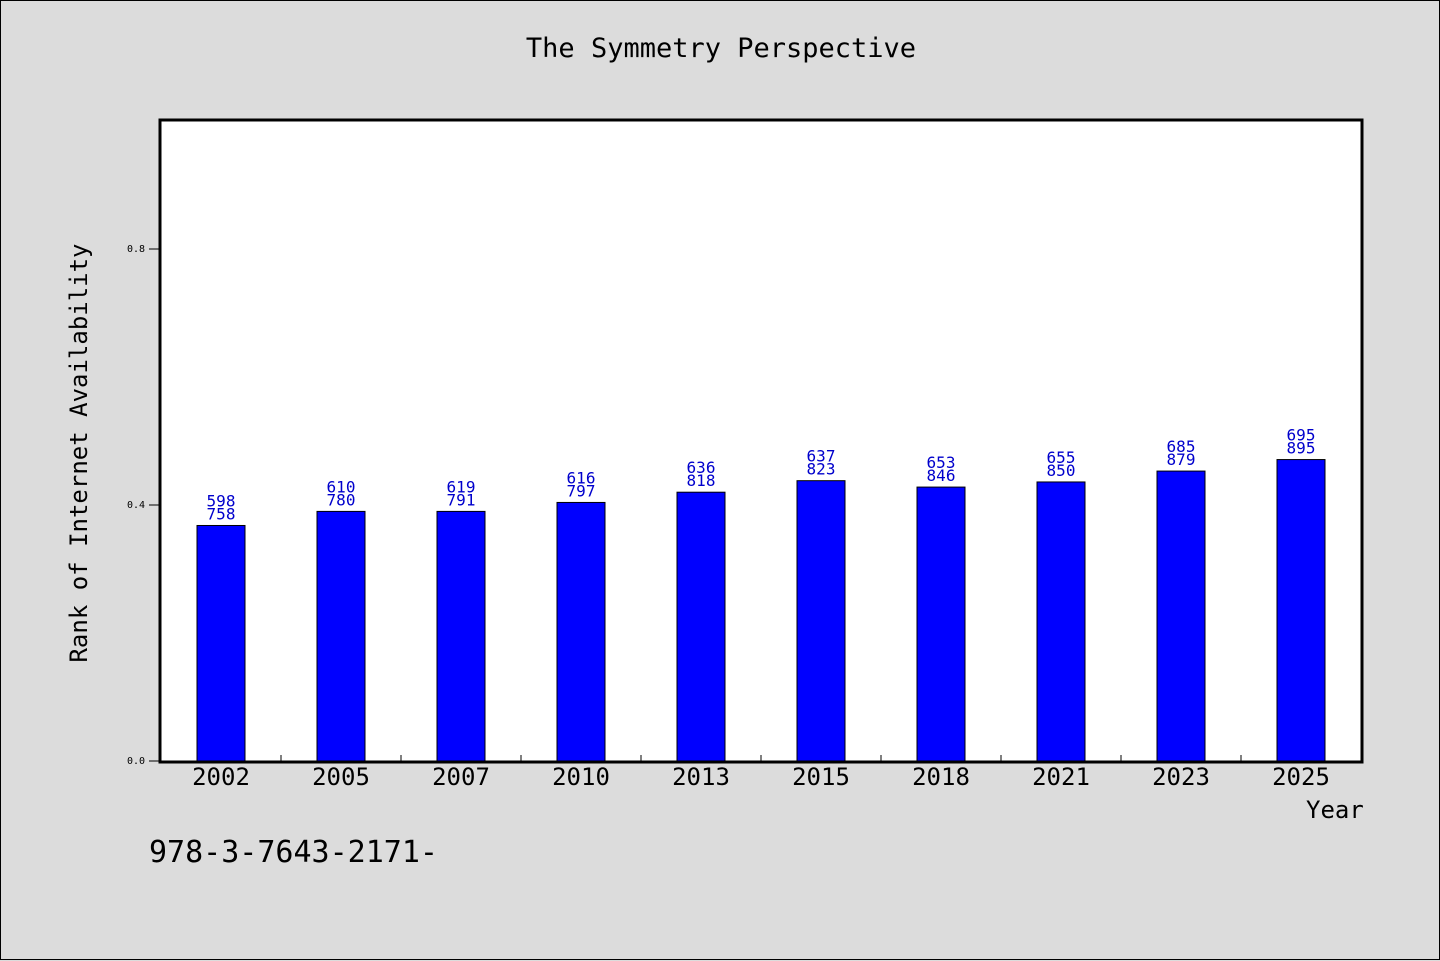  I want to click on x-tick-label: 2002, so click(221, 777).